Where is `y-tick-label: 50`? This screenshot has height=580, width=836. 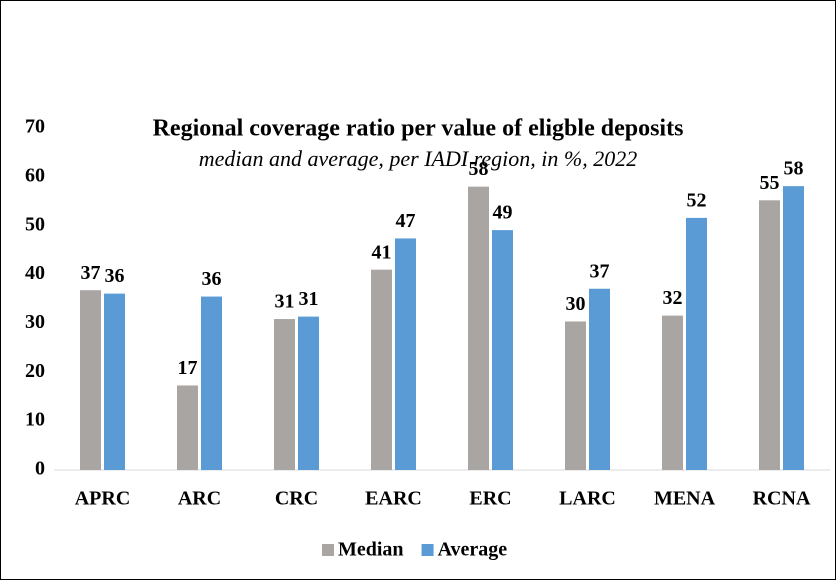
y-tick-label: 50 is located at coordinates (35, 224).